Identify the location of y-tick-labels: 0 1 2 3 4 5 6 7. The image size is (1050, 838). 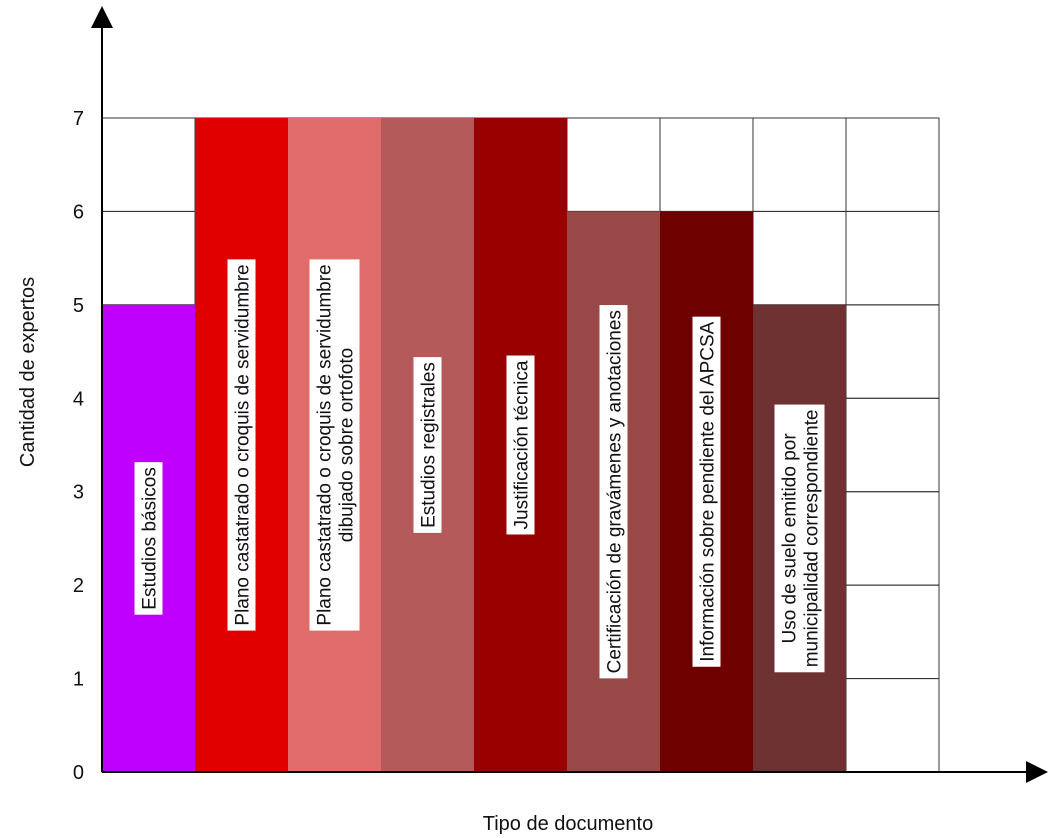
(78, 446).